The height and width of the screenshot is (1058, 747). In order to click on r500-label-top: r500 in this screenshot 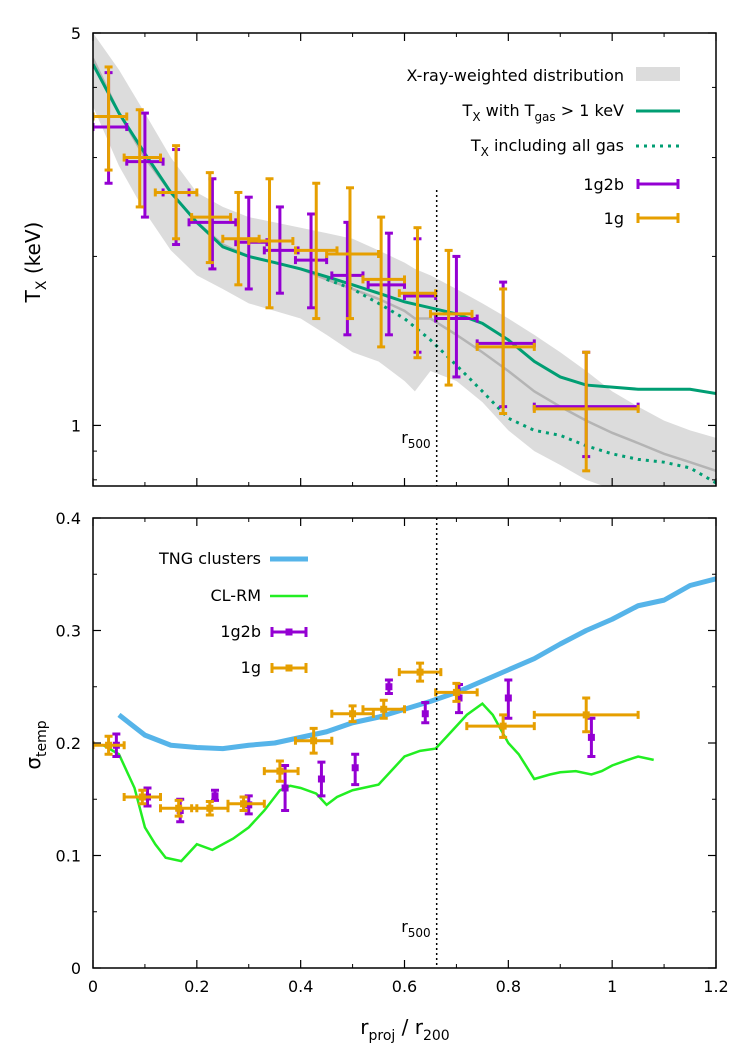, I will do `click(415, 439)`.